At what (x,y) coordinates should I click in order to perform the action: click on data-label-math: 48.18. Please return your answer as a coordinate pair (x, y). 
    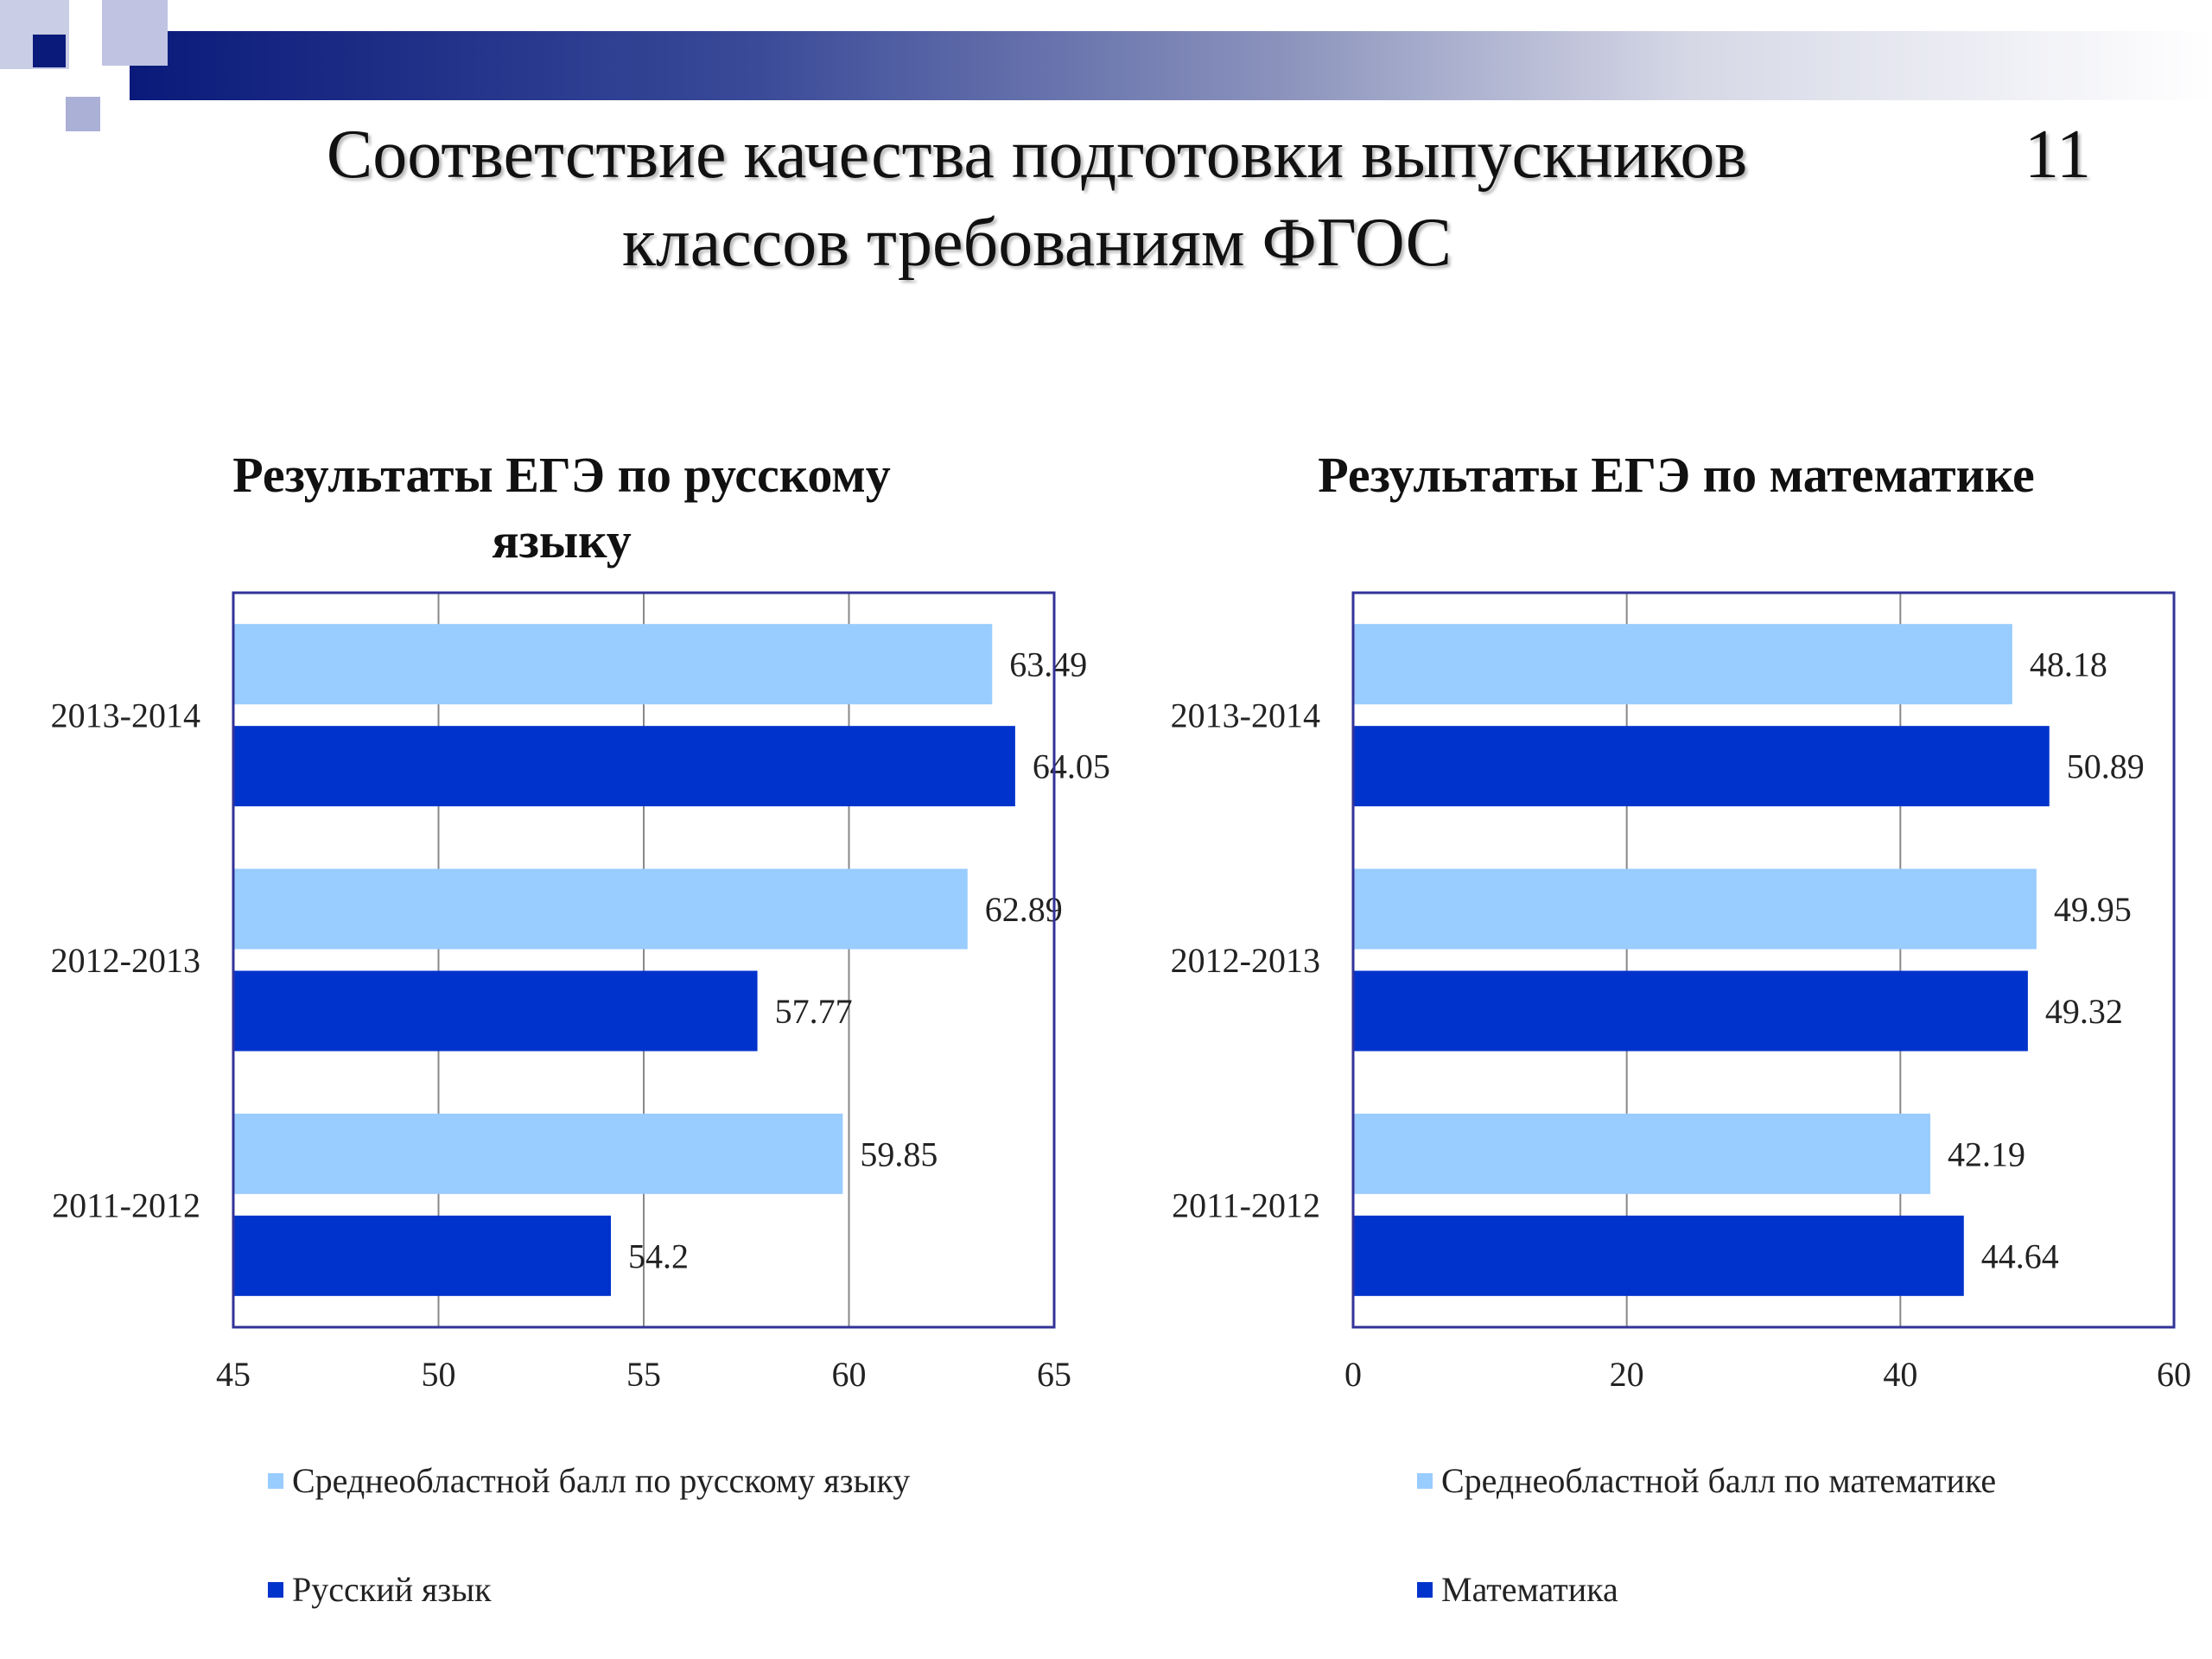
    Looking at the image, I should click on (2068, 664).